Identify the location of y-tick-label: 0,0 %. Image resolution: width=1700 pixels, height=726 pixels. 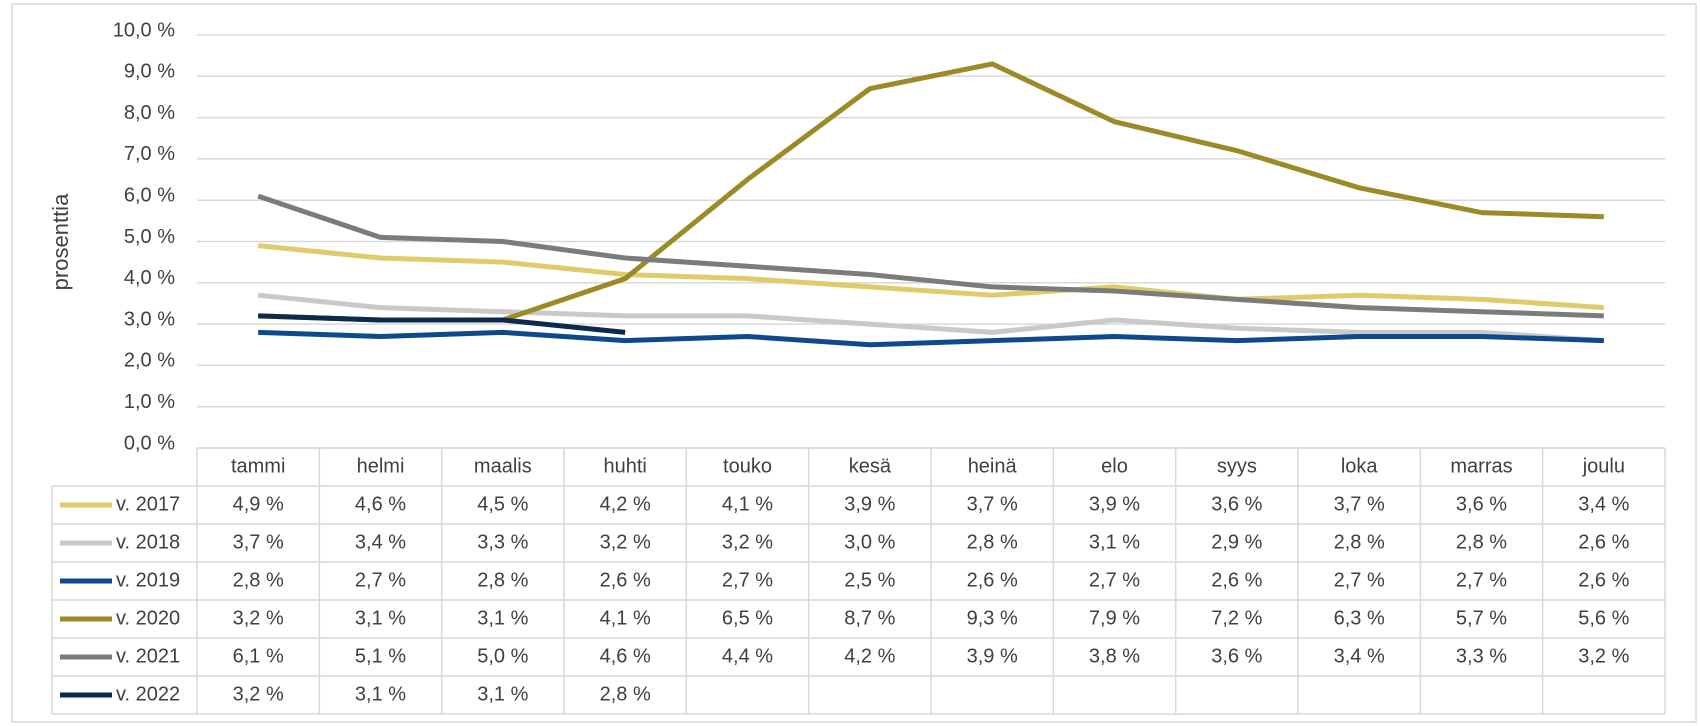
(149, 443).